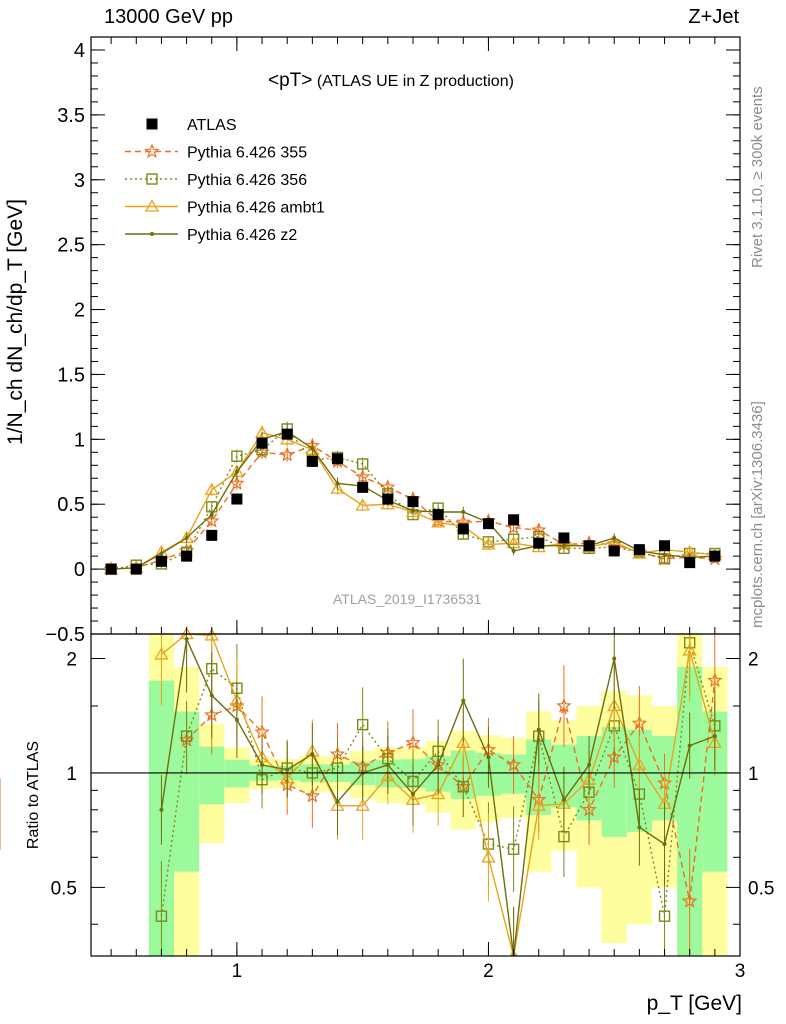 This screenshot has height=1024, width=786. I want to click on y-tick-label: 1, so click(79, 440).